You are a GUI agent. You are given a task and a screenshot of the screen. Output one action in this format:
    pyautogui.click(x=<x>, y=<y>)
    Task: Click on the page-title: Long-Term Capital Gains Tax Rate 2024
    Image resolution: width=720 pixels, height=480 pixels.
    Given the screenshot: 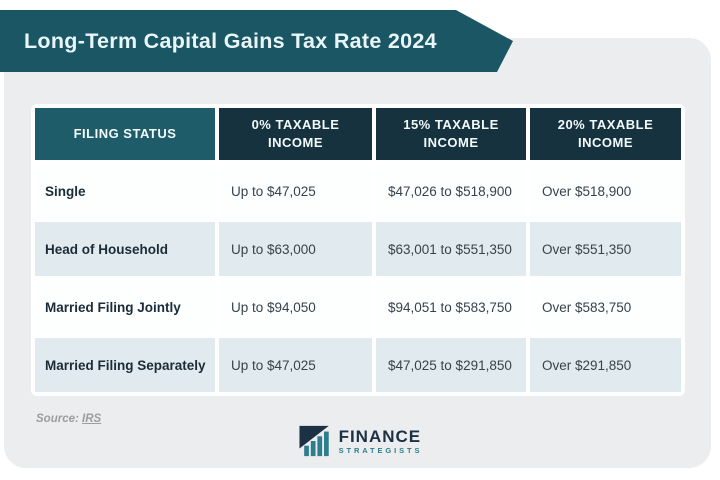 What is the action you would take?
    pyautogui.click(x=230, y=40)
    